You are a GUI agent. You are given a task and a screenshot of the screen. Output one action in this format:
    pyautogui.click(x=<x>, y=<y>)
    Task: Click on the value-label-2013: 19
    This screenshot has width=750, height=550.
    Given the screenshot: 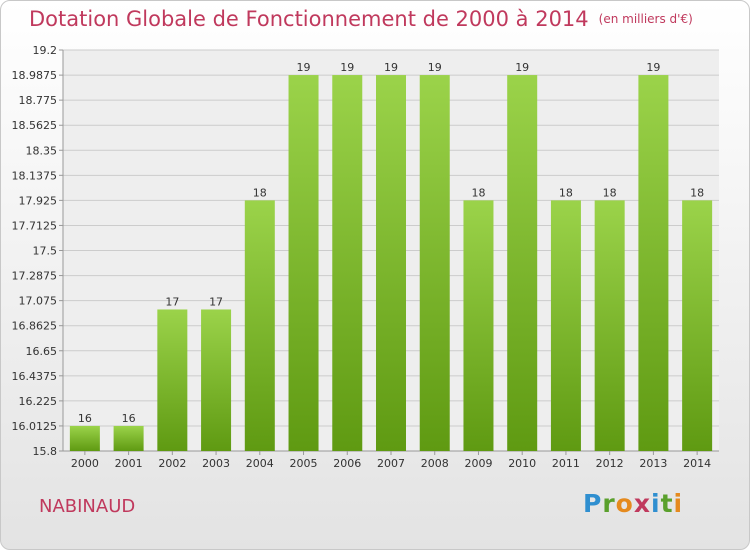 What is the action you would take?
    pyautogui.click(x=653, y=67)
    